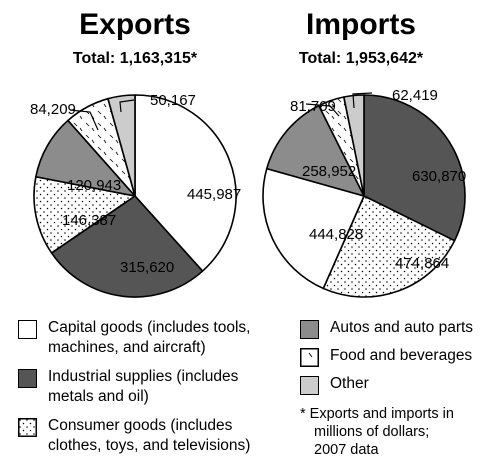 This screenshot has height=473, width=486. What do you see at coordinates (336, 234) in the screenshot?
I see `imports-data-label-2: 444,828` at bounding box center [336, 234].